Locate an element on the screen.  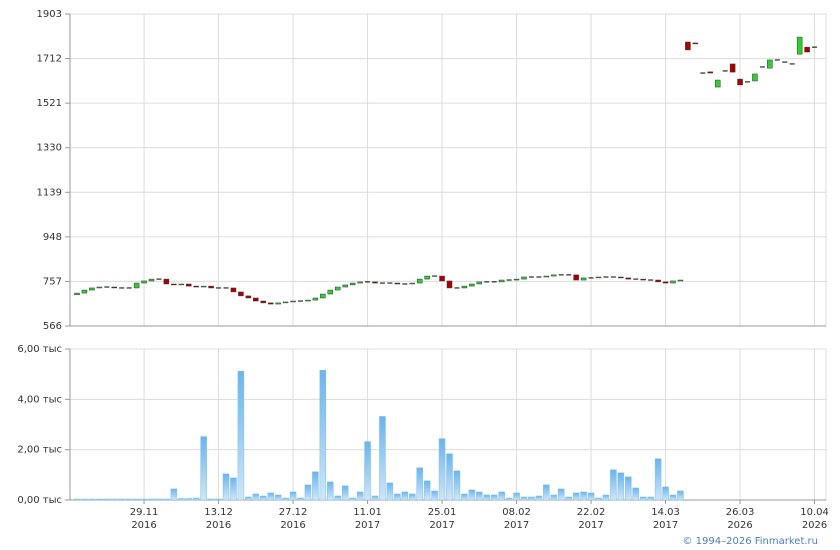
y-tick-label: 1521 is located at coordinates (49, 103).